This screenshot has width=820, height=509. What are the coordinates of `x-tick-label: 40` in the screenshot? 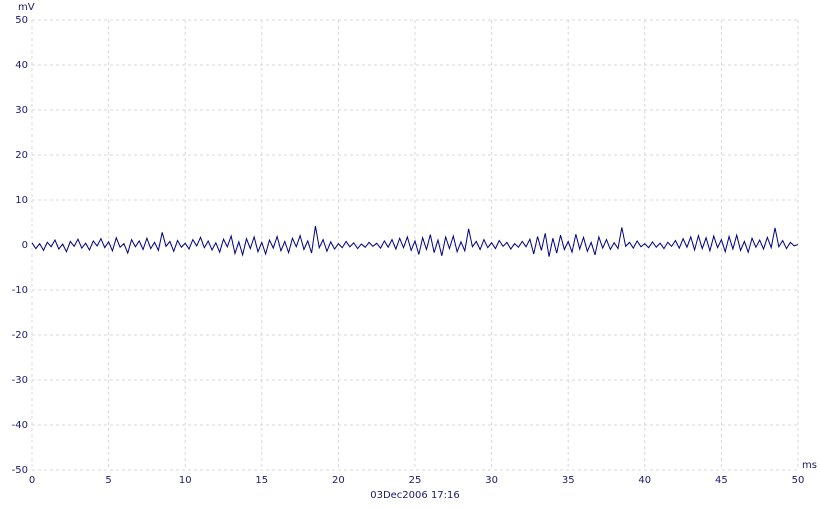 It's located at (644, 480).